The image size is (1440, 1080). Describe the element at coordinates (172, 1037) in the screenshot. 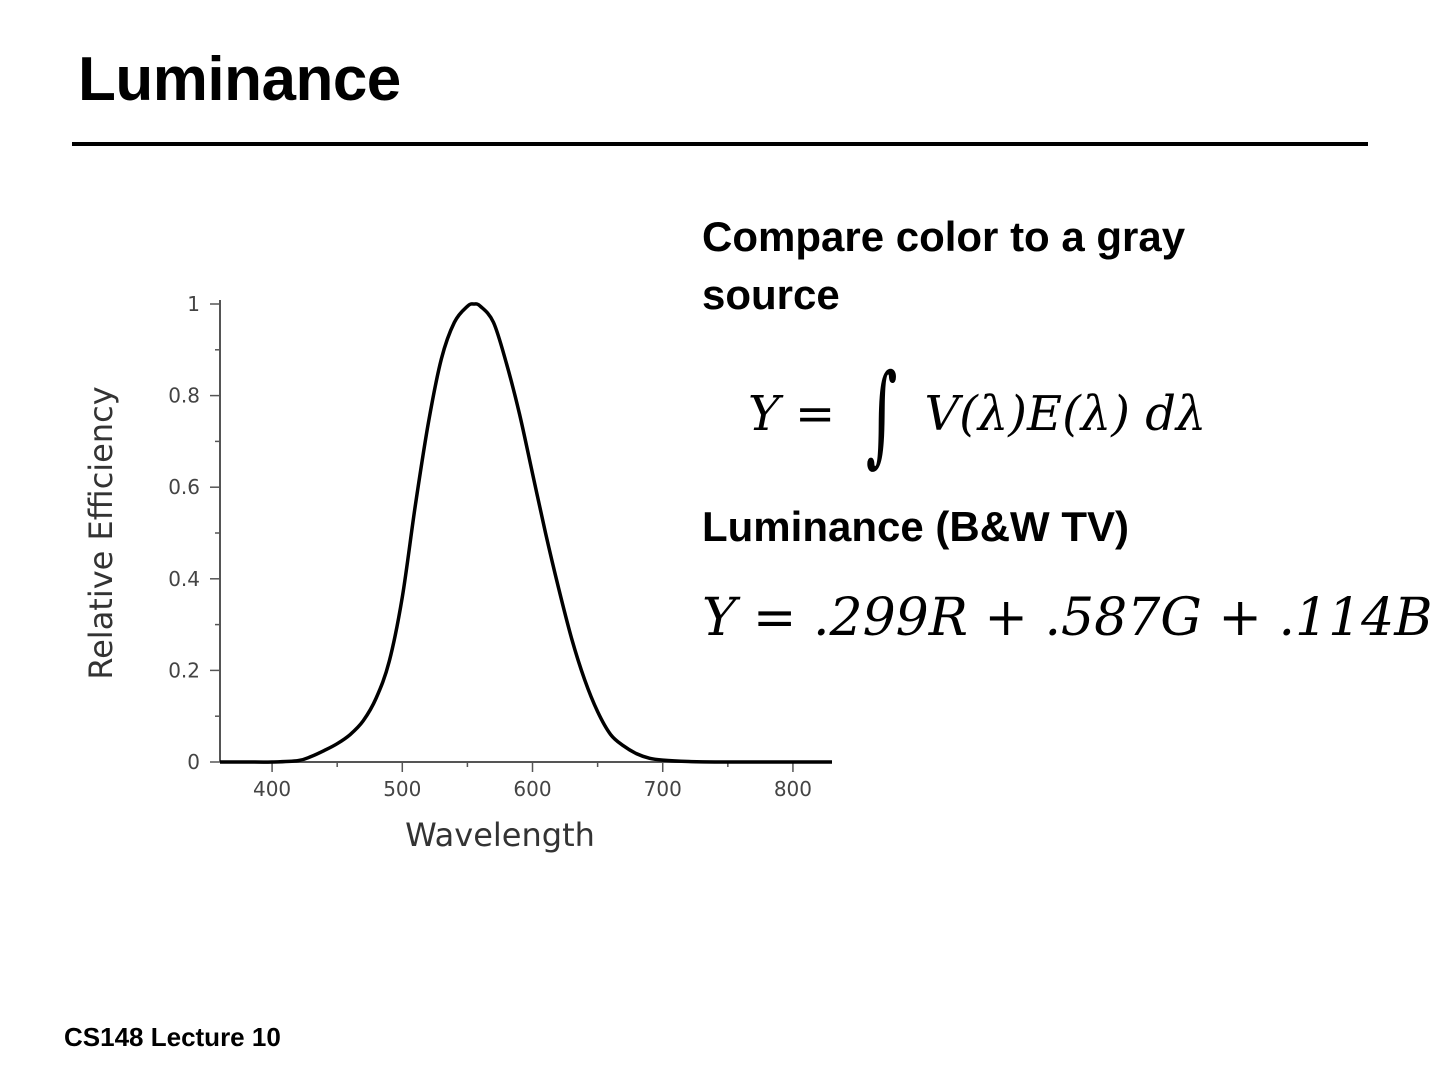

I see `footer-course-label: CS148 Lecture 10` at that location.